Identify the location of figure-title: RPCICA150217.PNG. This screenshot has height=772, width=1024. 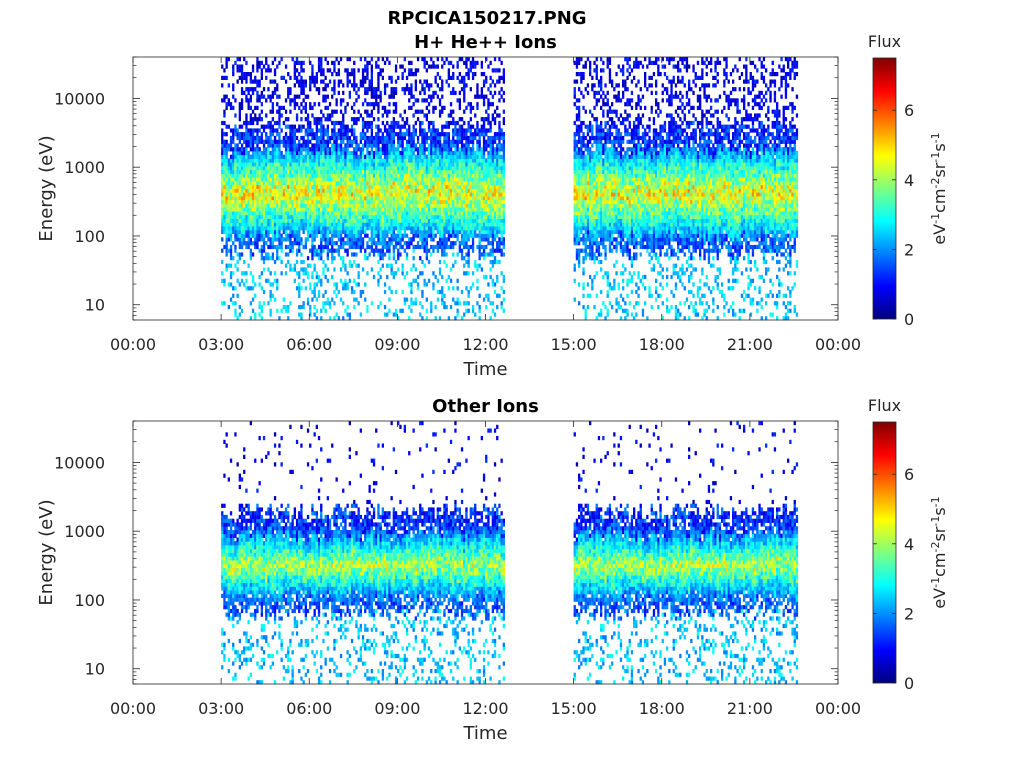
(486, 18).